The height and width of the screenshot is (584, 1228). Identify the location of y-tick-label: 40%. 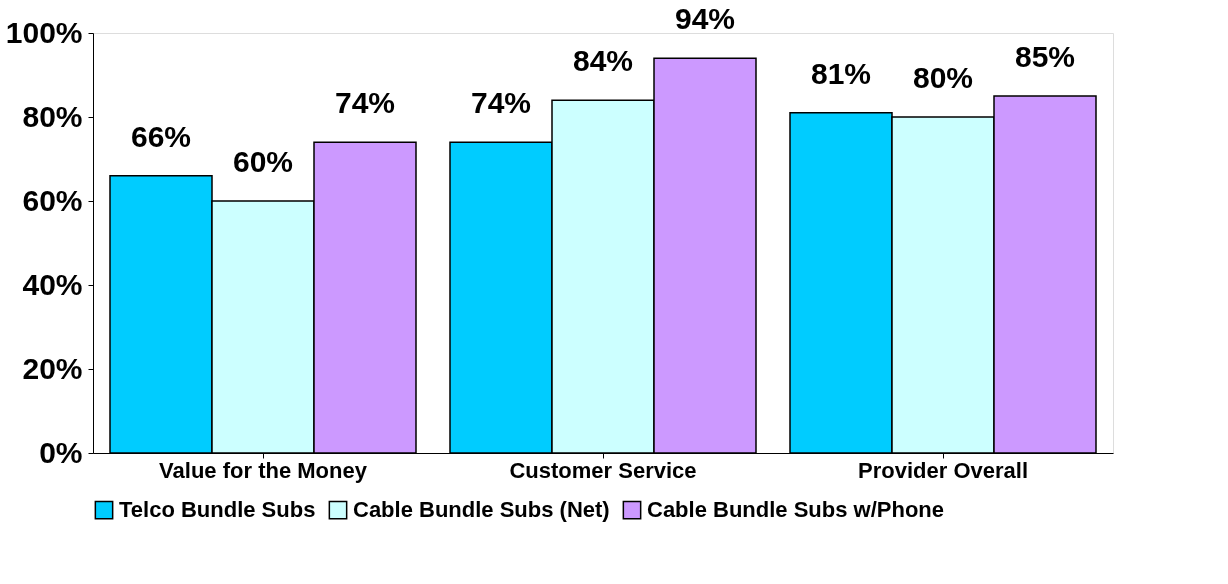
(52, 284).